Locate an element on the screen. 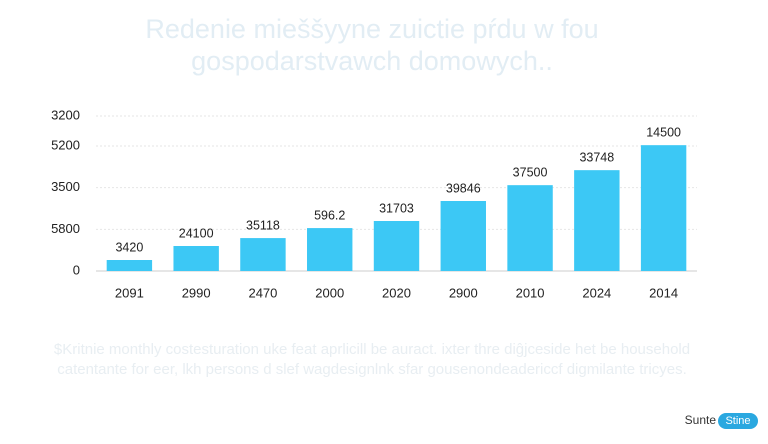 The image size is (768, 444). chart-title: Redenie mieššyyne zuictie pŕdu w fou is located at coordinates (371, 29).